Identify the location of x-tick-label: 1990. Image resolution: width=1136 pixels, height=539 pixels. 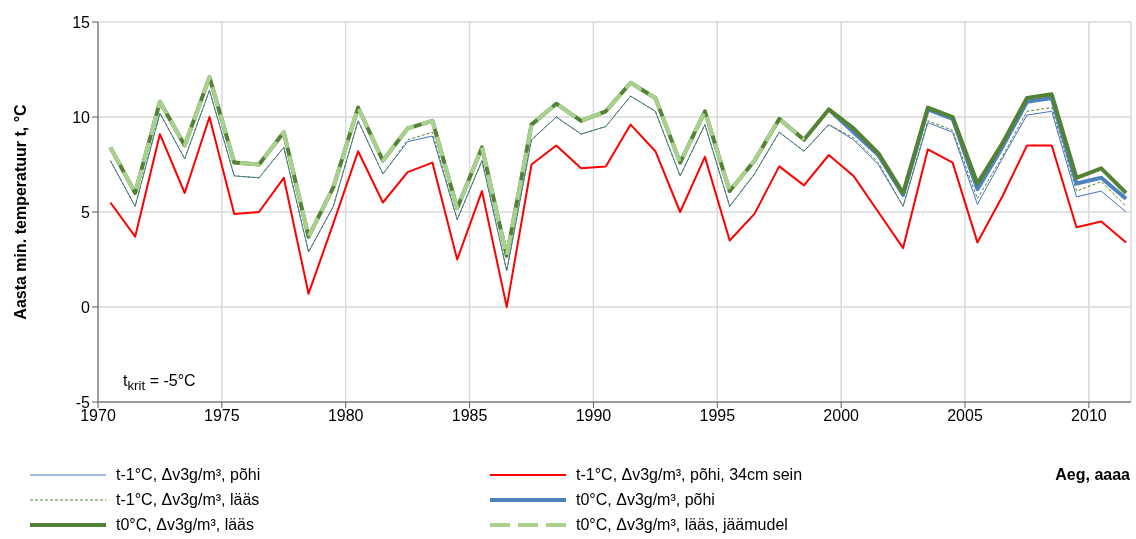
(593, 416).